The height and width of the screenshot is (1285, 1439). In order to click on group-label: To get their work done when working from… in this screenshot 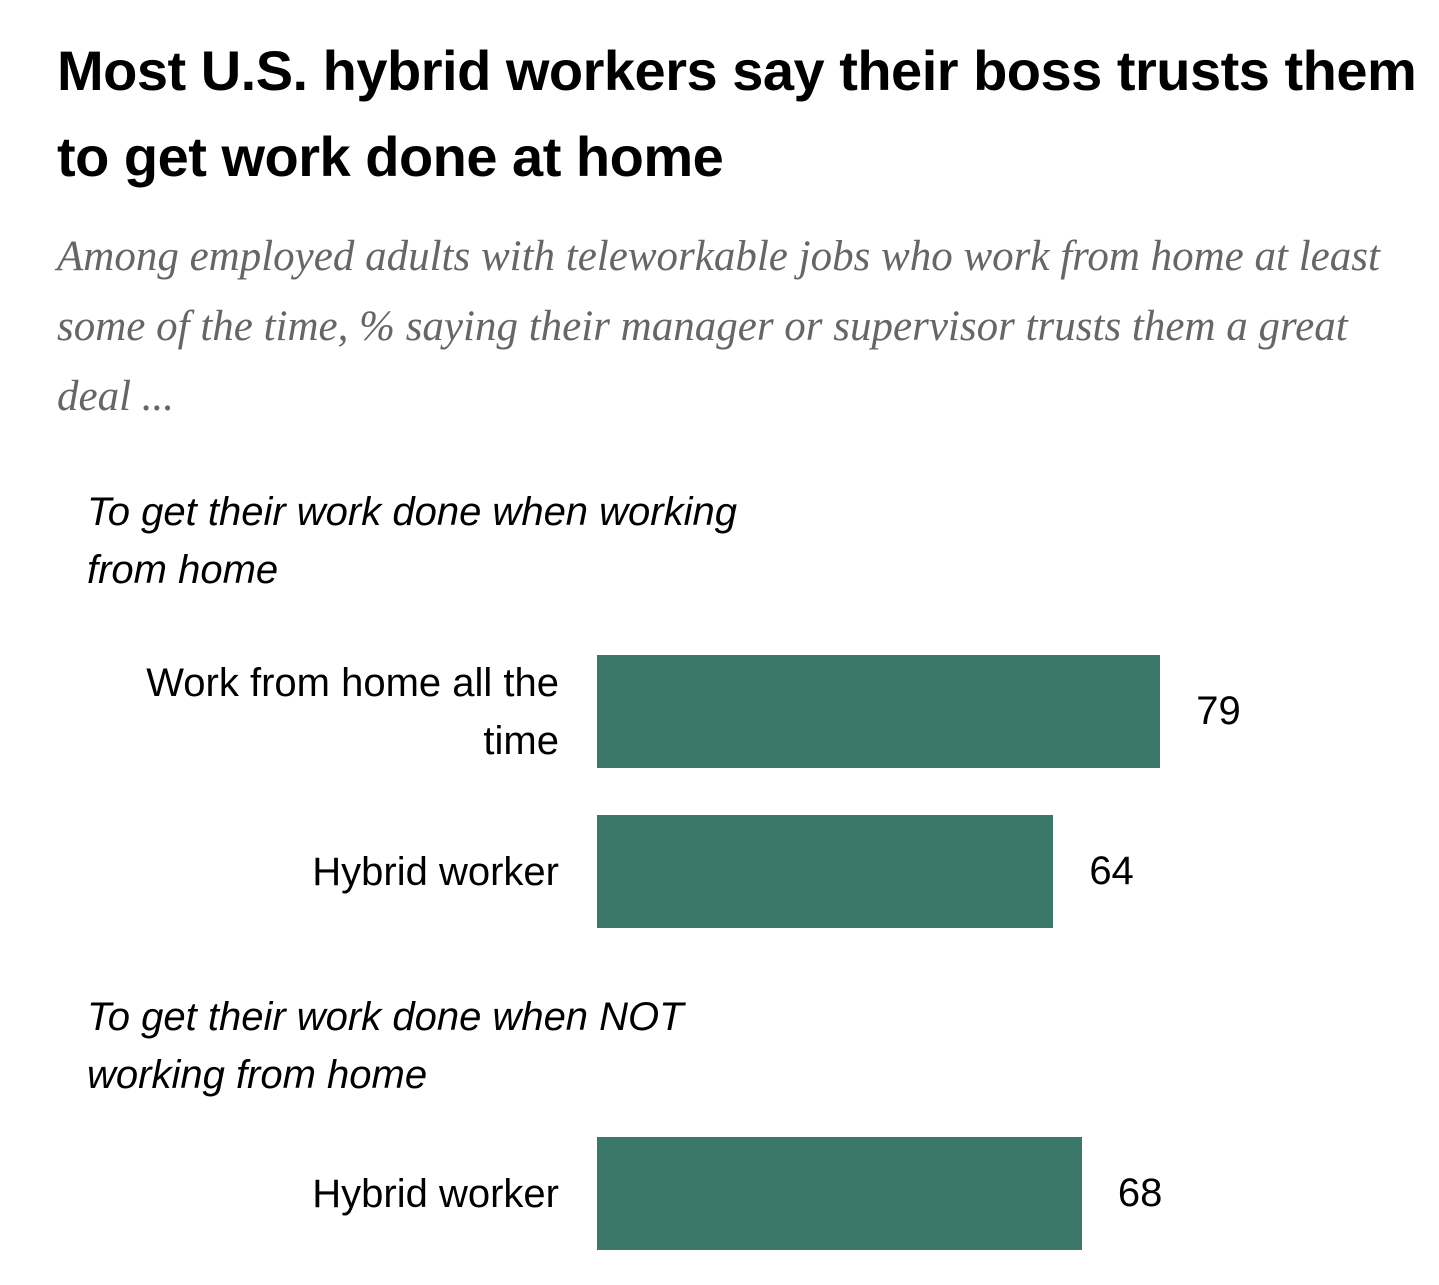, I will do `click(412, 541)`.